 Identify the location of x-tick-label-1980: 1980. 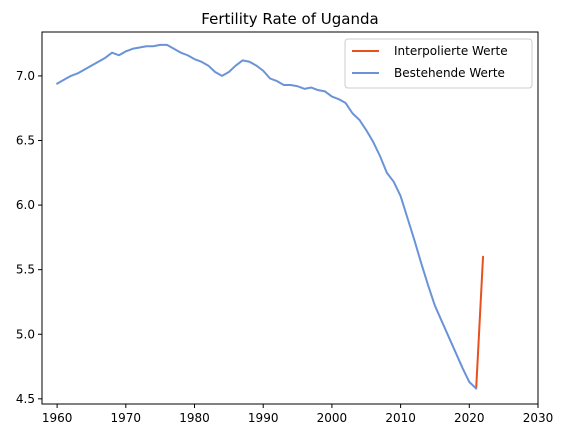
(194, 418).